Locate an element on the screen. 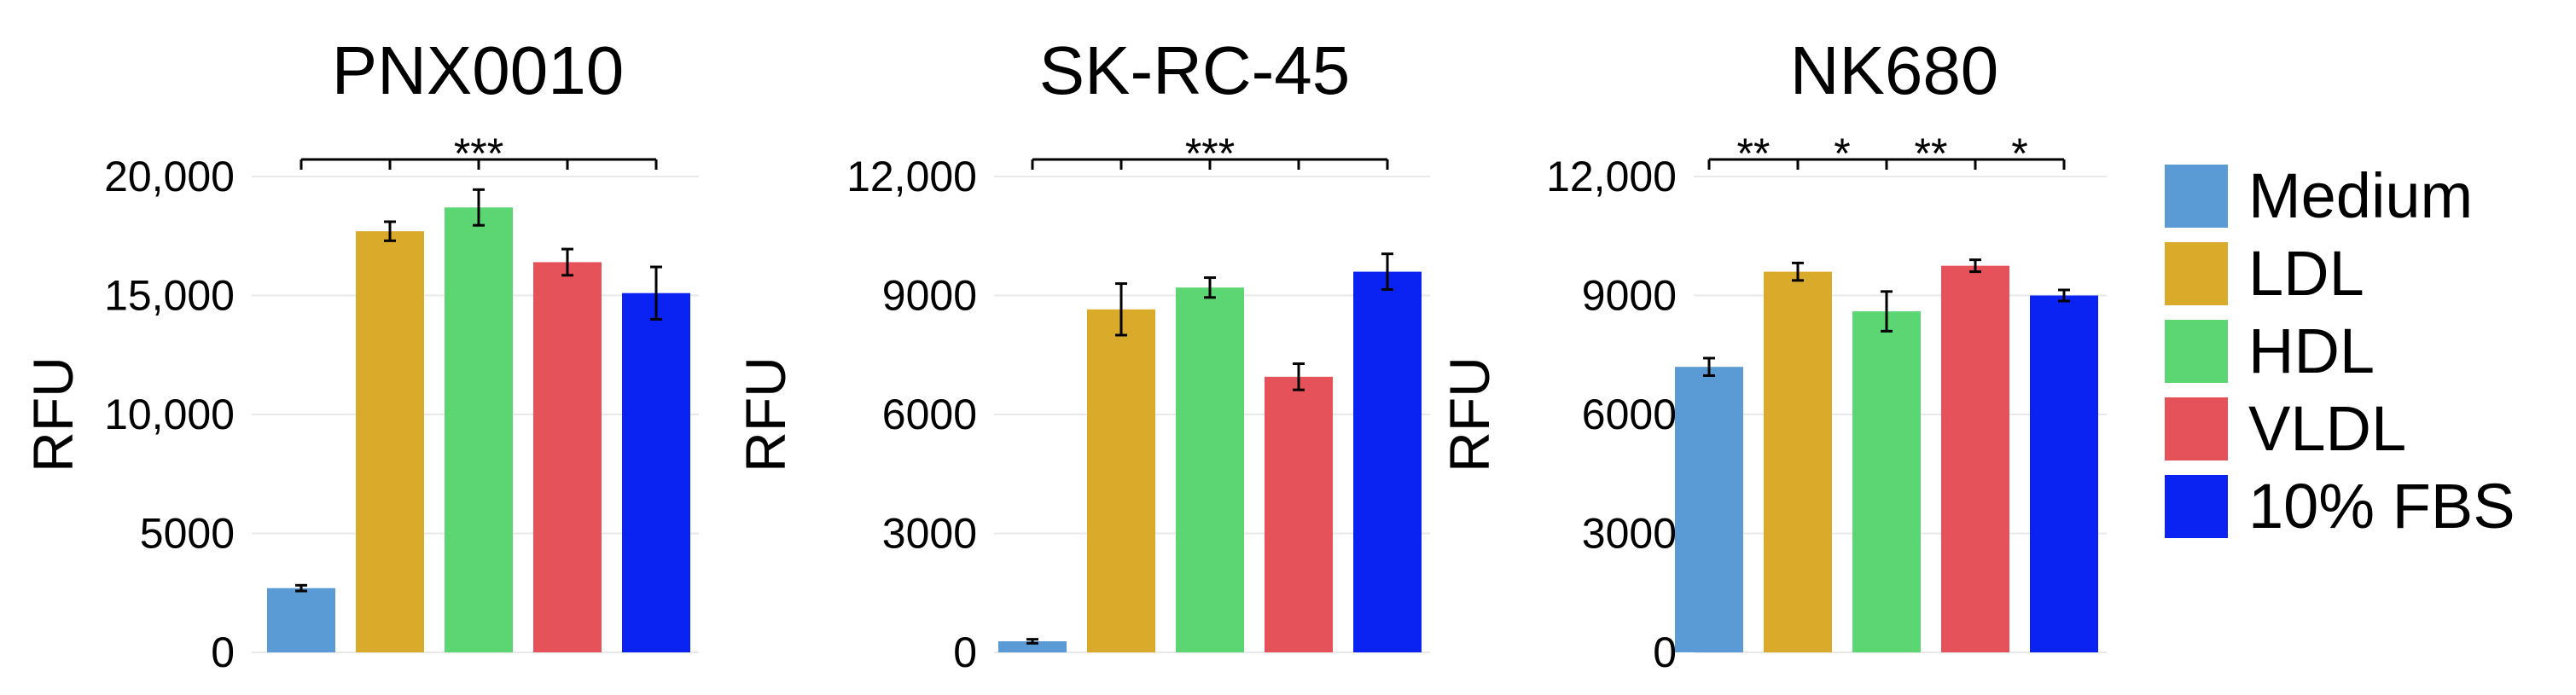 The width and height of the screenshot is (2576, 695). y-tick-label: 20,000 is located at coordinates (170, 176).